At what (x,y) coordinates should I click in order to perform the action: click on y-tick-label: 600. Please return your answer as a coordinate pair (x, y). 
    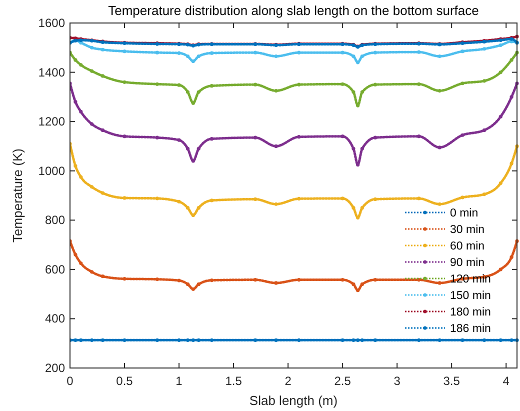
    Looking at the image, I should click on (55, 269).